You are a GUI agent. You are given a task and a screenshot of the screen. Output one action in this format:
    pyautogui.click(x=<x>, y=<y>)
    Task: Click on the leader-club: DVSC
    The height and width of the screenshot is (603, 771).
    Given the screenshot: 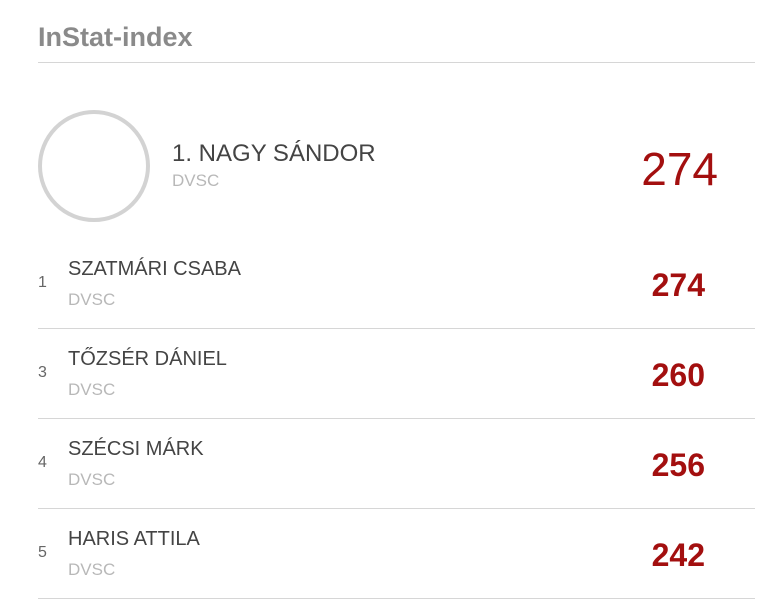 What is the action you would take?
    pyautogui.click(x=196, y=180)
    